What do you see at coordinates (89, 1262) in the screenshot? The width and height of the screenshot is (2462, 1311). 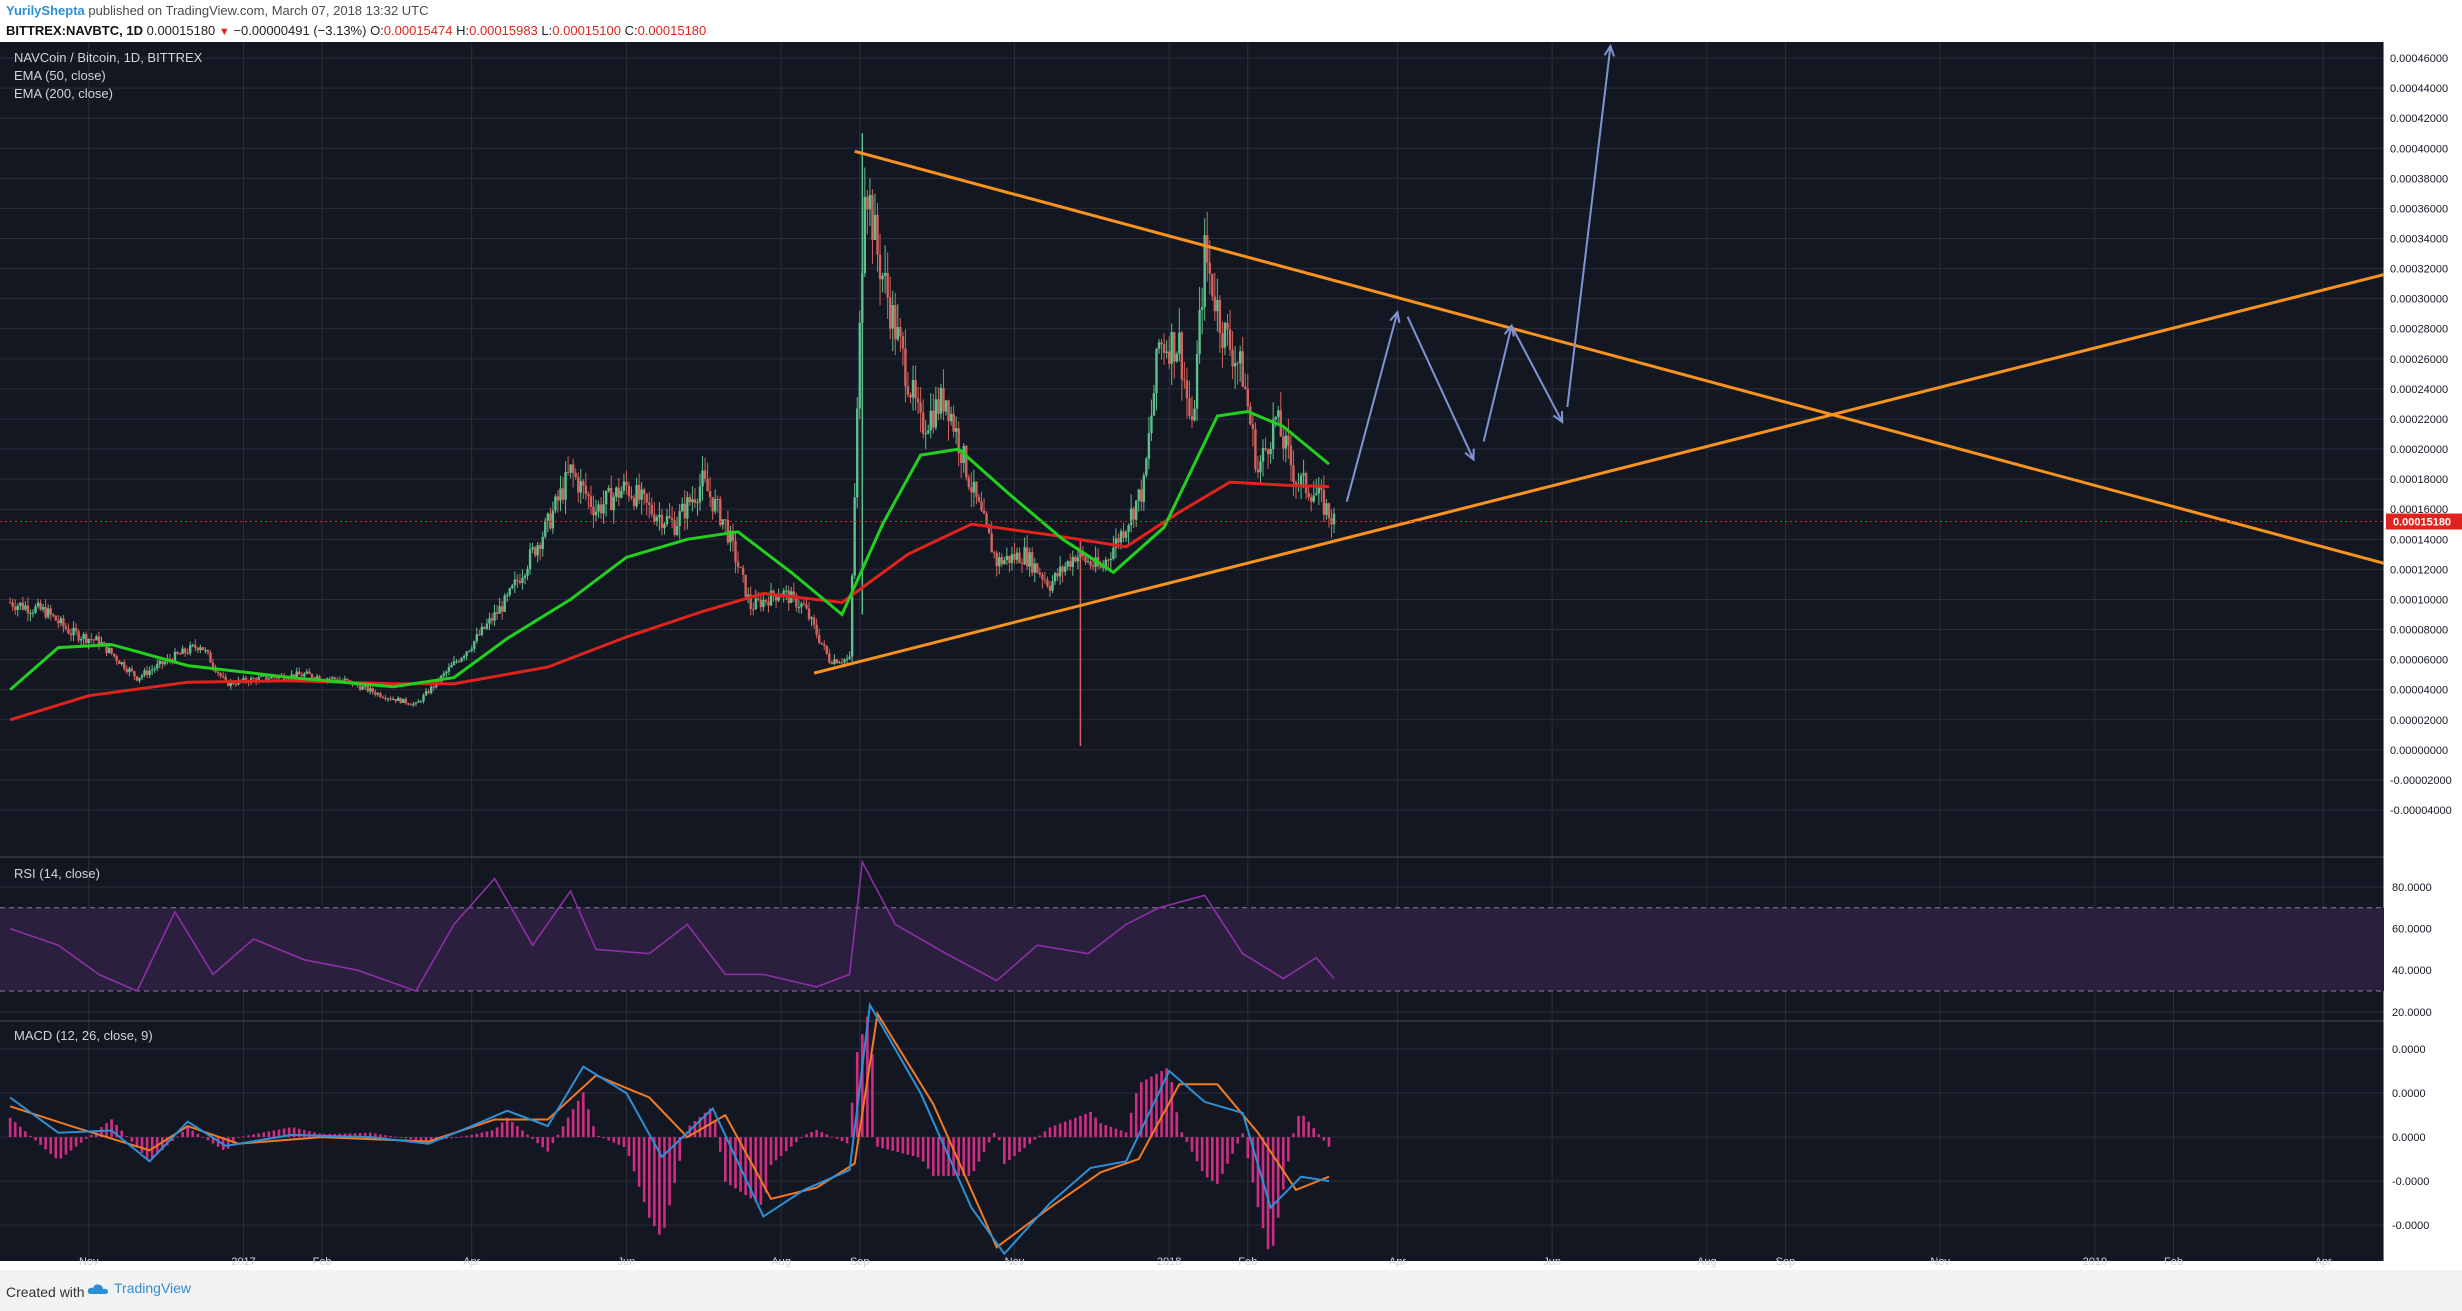 I see `time-axis-label: Nov` at bounding box center [89, 1262].